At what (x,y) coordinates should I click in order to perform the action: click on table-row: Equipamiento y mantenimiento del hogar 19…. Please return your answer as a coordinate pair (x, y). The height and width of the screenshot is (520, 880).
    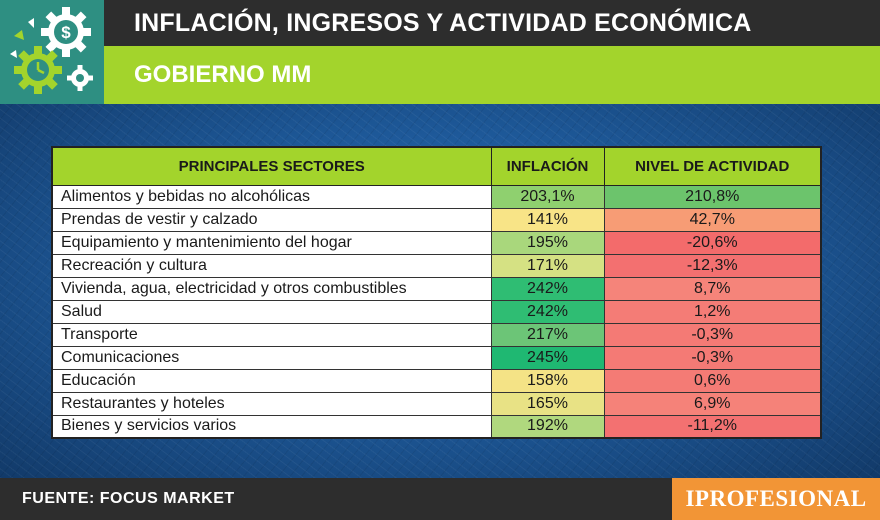
    Looking at the image, I should click on (436, 242).